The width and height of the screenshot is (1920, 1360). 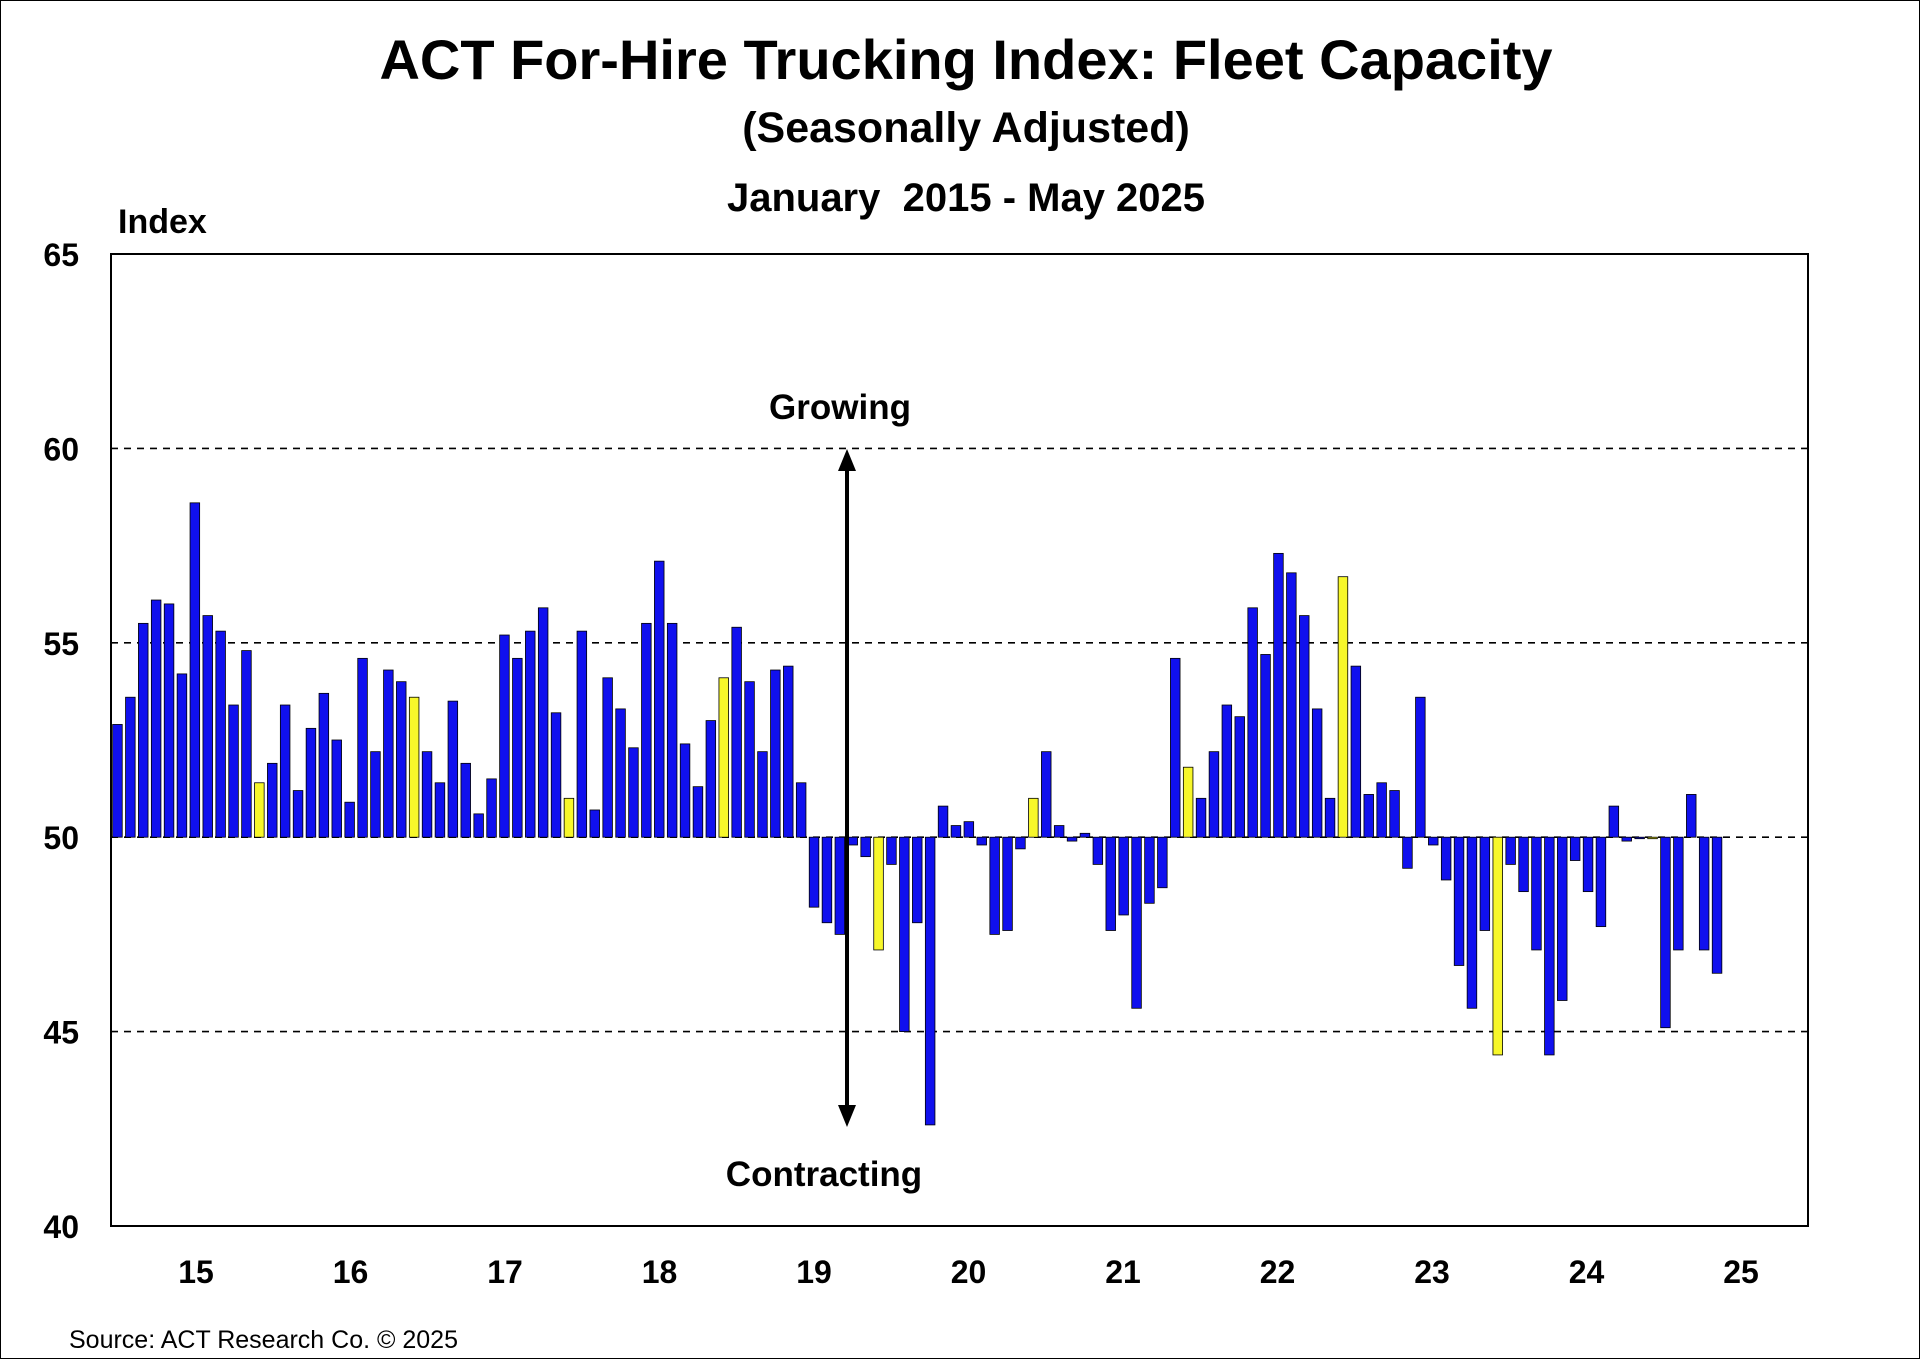 What do you see at coordinates (1741, 1272) in the screenshot?
I see `x-tick-label: 25` at bounding box center [1741, 1272].